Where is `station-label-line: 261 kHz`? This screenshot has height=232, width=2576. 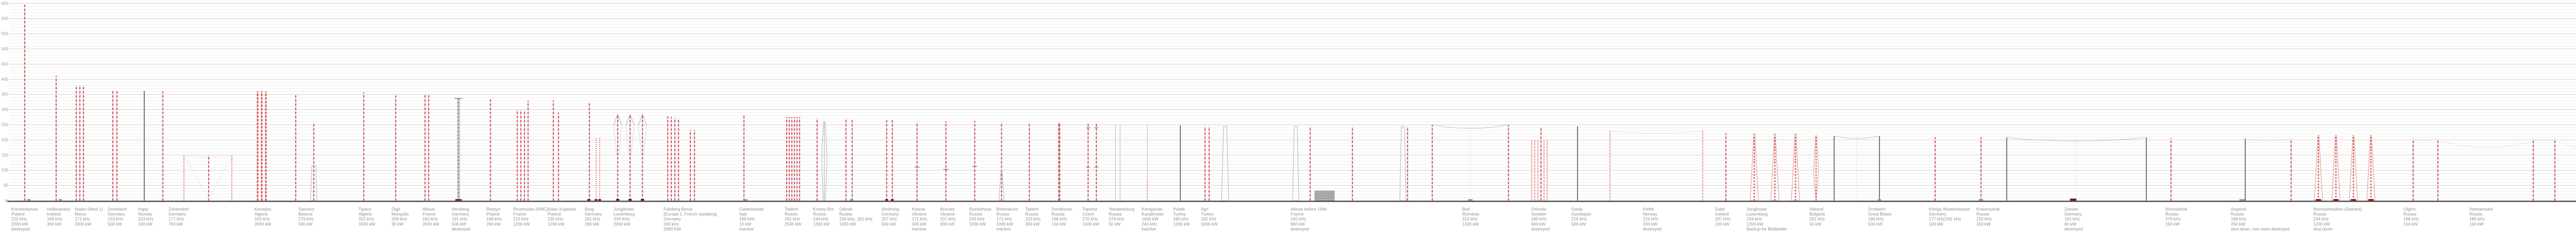
station-label-line: 261 kHz is located at coordinates (592, 219).